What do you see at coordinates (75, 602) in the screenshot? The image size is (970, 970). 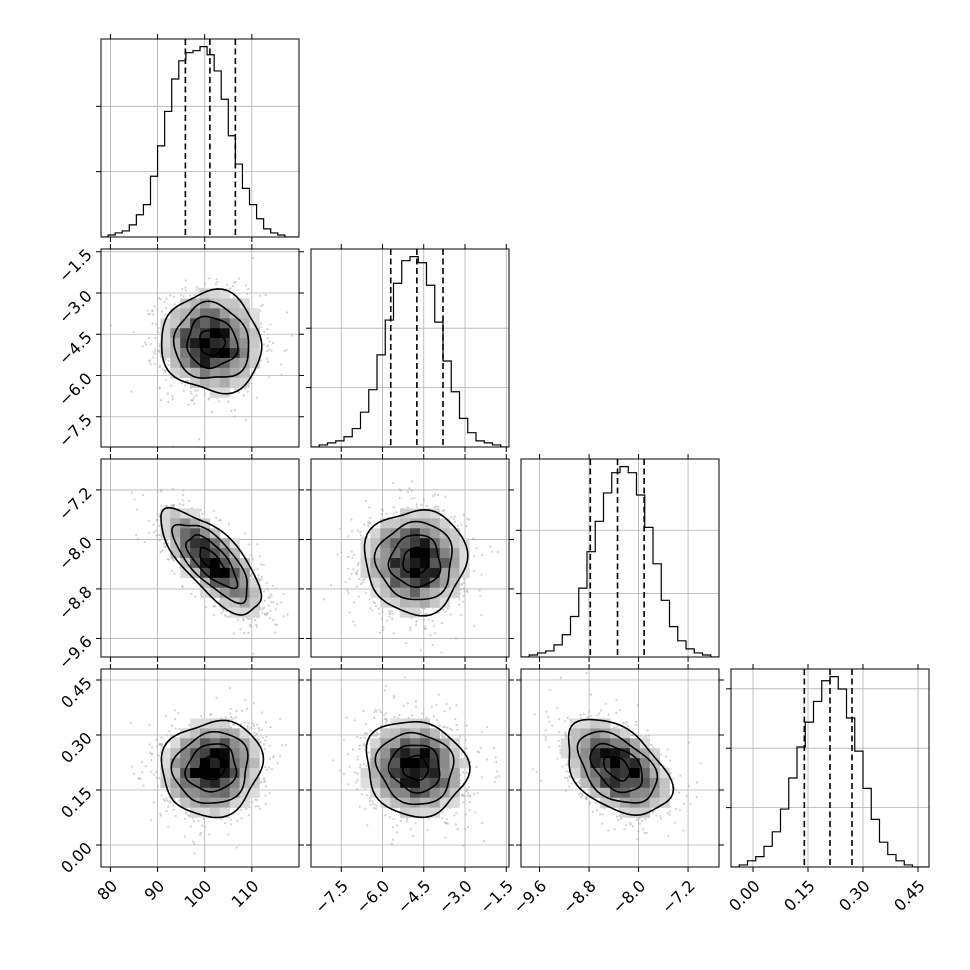 I see `y-tick-label-p2: −8.8` at bounding box center [75, 602].